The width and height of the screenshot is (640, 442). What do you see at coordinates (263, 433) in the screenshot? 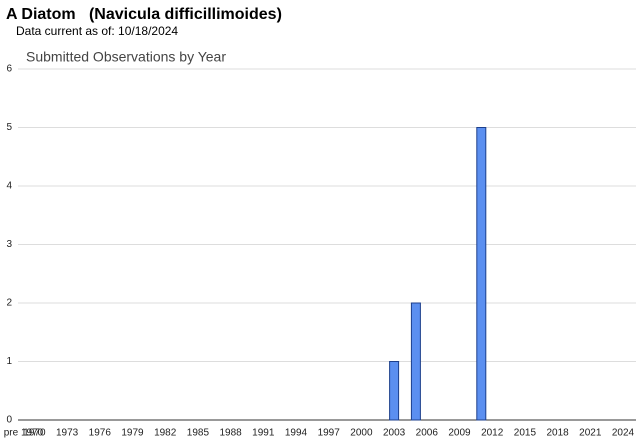
I see `x-tick-label: 1991` at bounding box center [263, 433].